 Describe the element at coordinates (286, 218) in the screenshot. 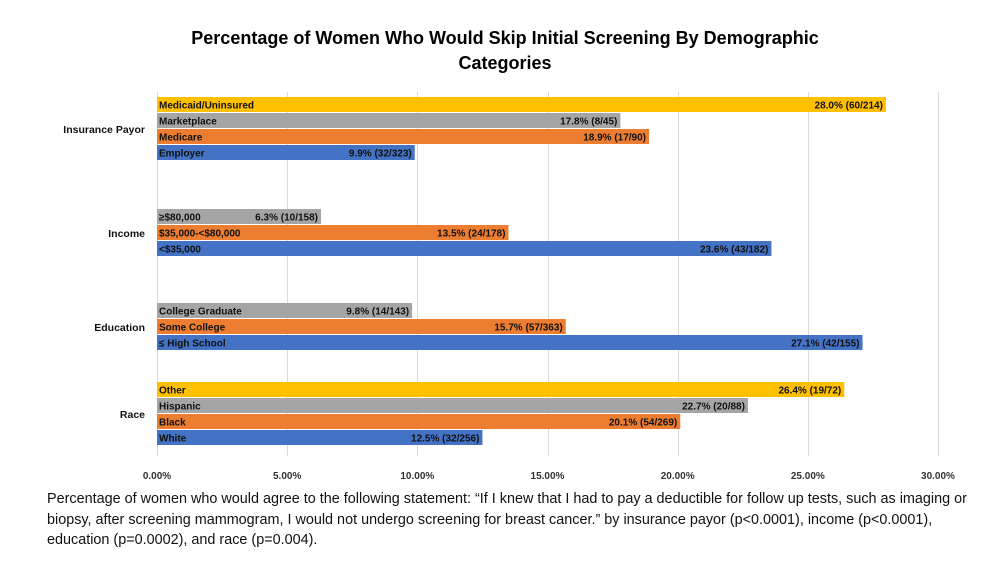

I see `data-label: 6.3% (10/158)` at that location.